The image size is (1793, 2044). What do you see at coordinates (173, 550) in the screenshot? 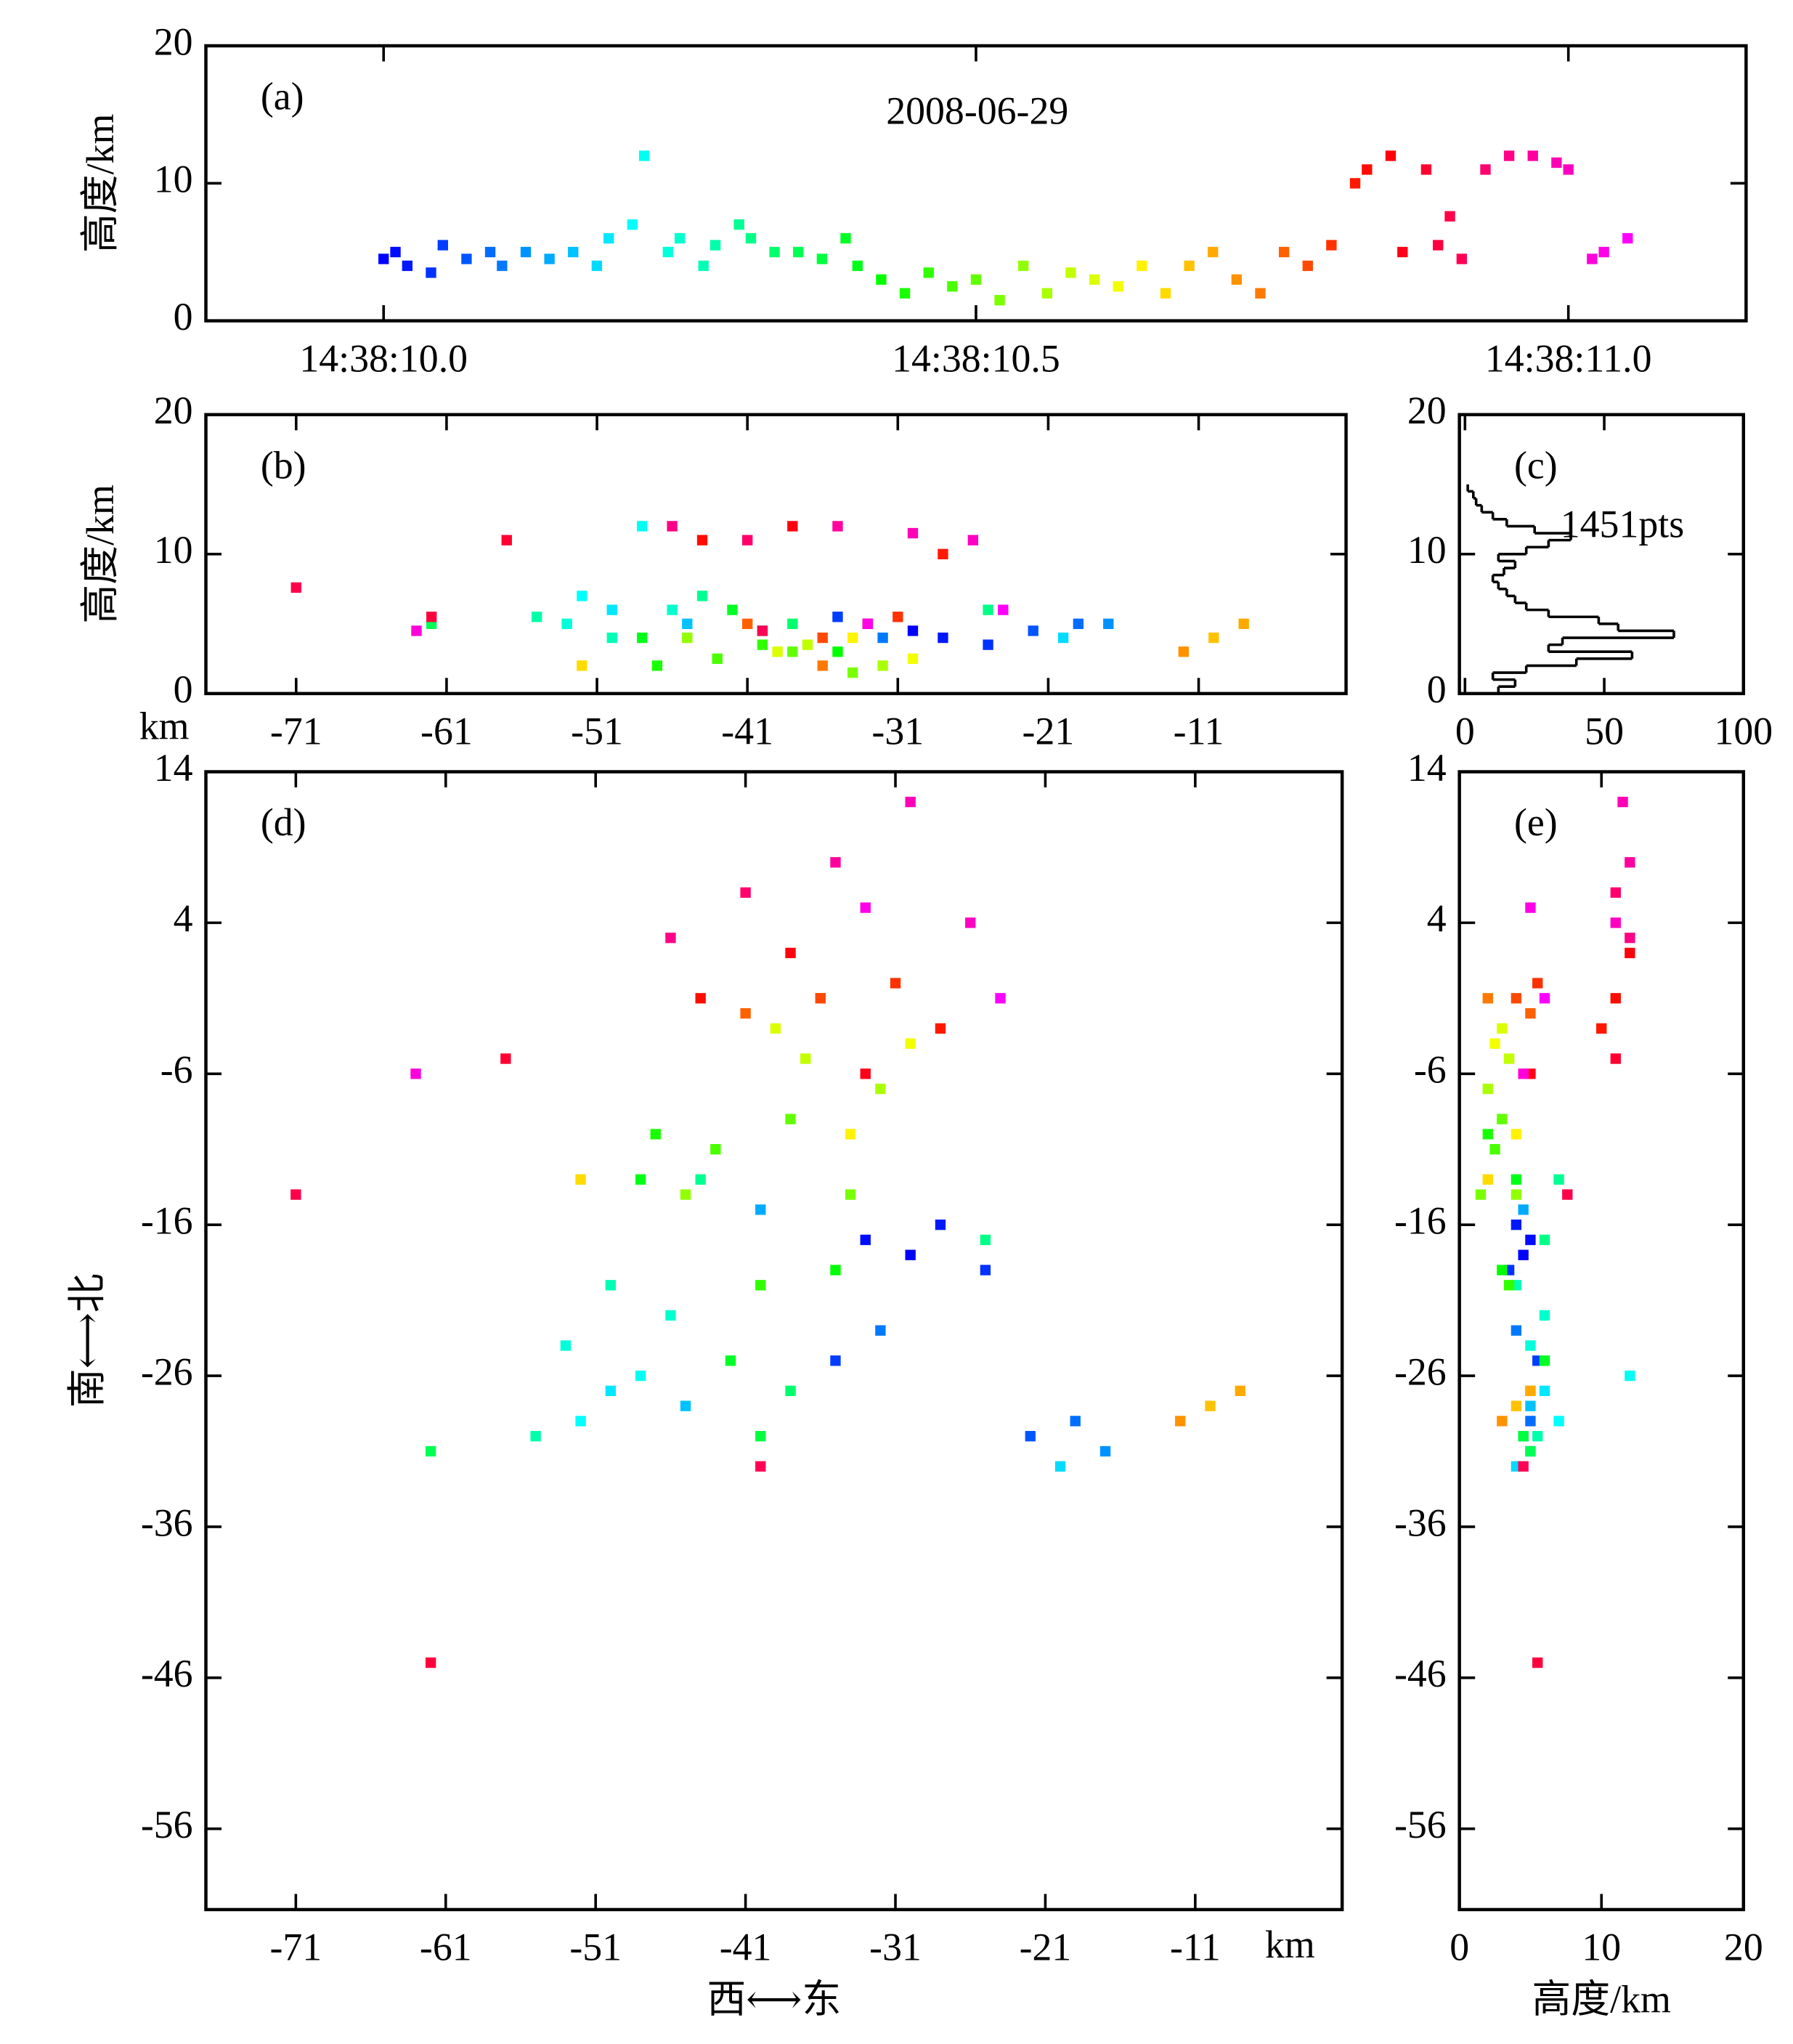
I see `y-tick-label: 10` at bounding box center [173, 550].